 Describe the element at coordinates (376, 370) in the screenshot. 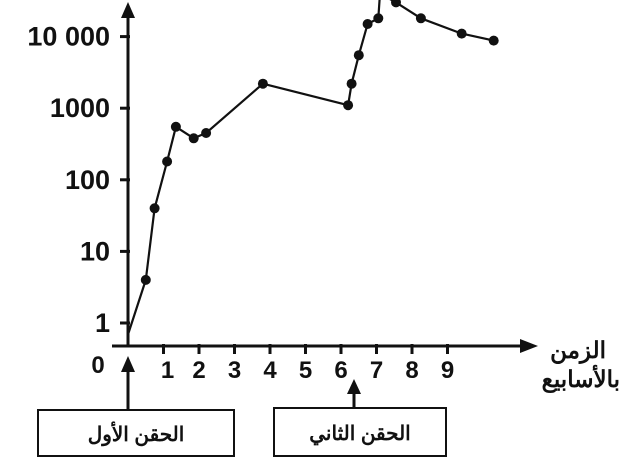

I see `x-tick-label: 7` at that location.